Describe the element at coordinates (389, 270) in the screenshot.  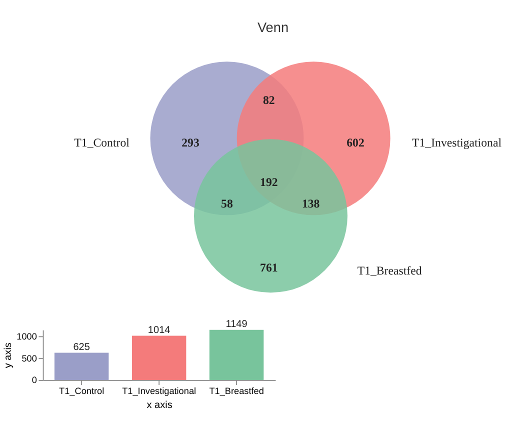
I see `category-label: T1_Breastfed` at that location.